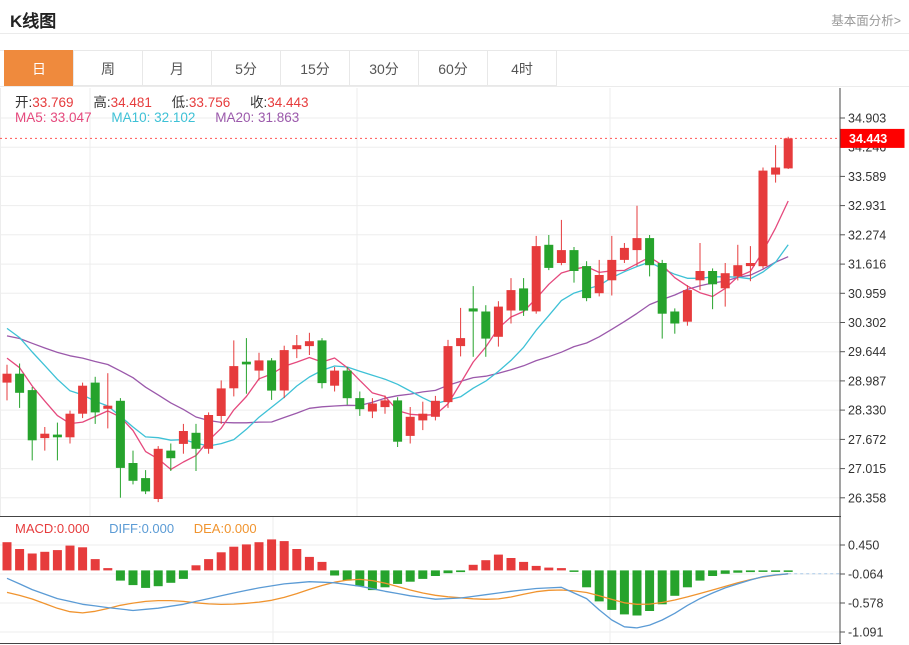 This screenshot has height=645, width=909. I want to click on axis-label: 28.330, so click(867, 411).